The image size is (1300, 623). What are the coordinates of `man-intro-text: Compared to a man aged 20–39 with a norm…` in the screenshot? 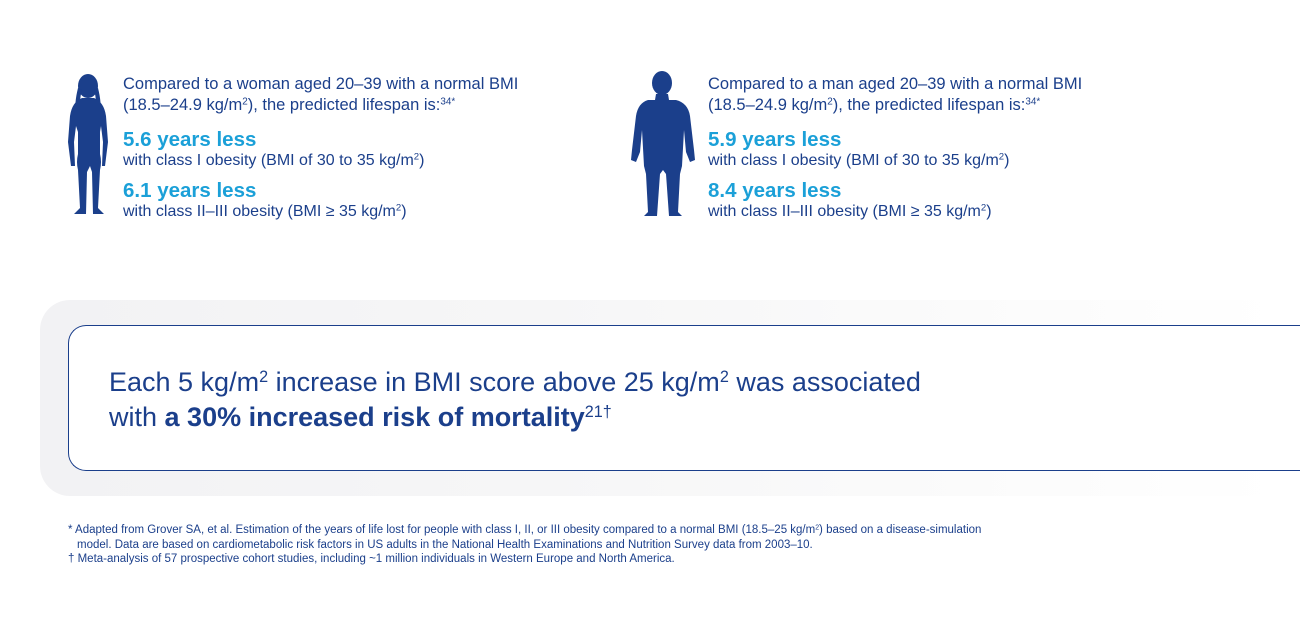 It's located at (895, 94).